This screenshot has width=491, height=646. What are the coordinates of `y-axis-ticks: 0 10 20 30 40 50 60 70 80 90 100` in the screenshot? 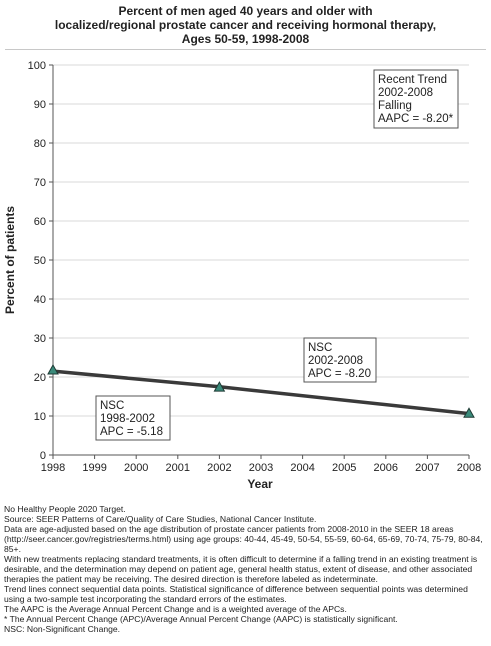 It's located at (40, 261).